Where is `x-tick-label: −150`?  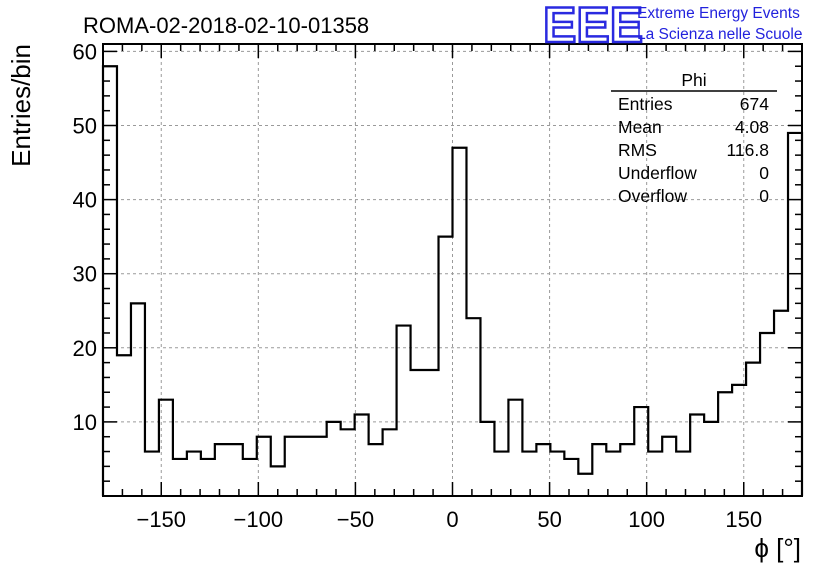 x-tick-label: −150 is located at coordinates (161, 519).